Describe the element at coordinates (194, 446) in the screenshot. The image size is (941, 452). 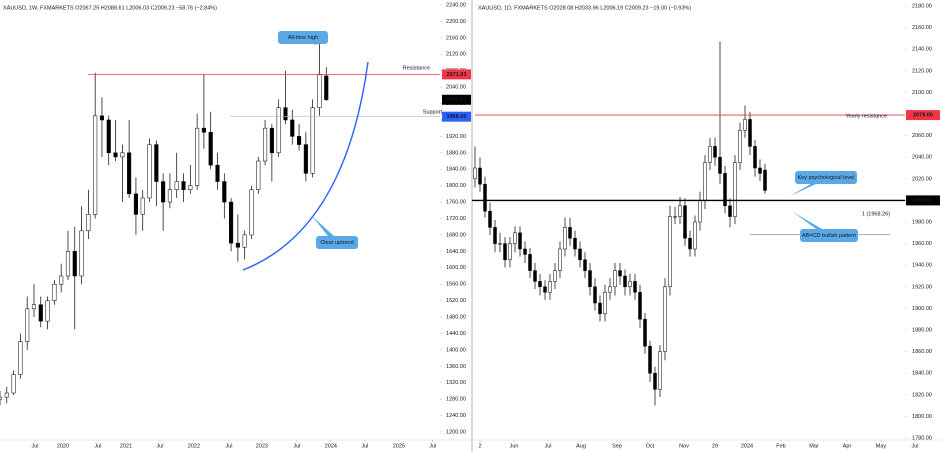
I see `x-tick-label: 2022` at that location.